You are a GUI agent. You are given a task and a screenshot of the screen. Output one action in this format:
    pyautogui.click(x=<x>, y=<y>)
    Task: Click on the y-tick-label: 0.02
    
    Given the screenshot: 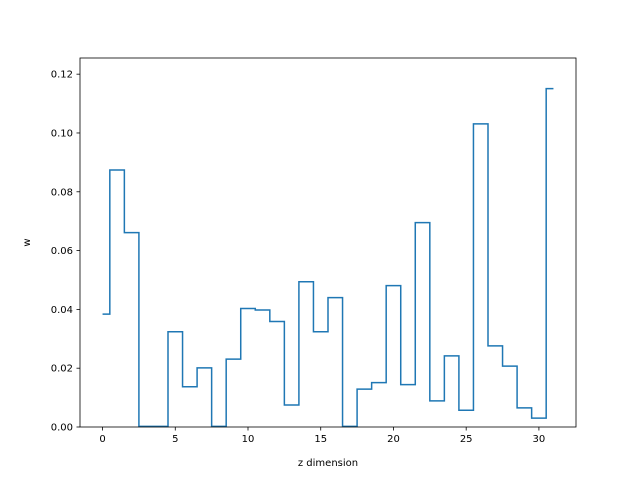 What is the action you would take?
    pyautogui.click(x=62, y=369)
    